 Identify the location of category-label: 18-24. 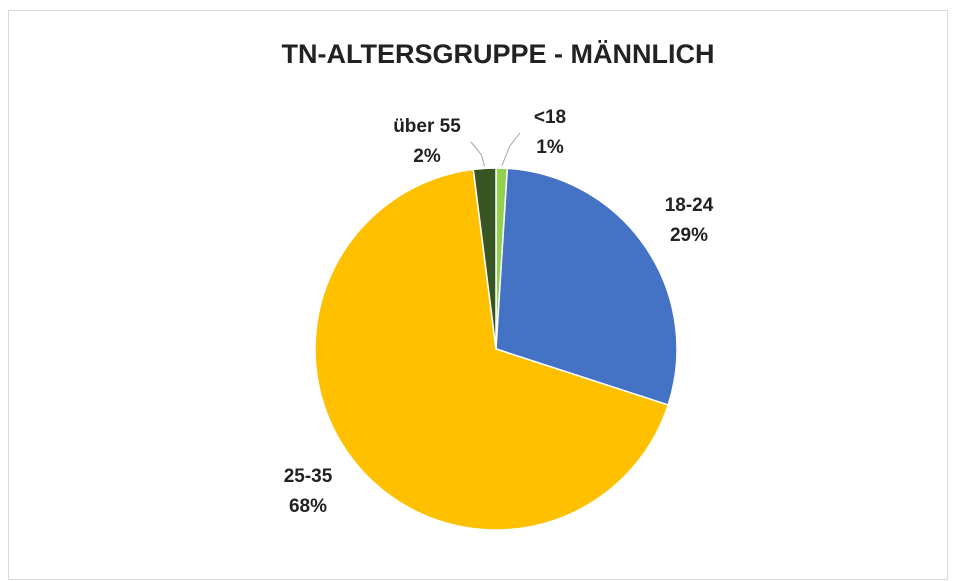
(689, 205).